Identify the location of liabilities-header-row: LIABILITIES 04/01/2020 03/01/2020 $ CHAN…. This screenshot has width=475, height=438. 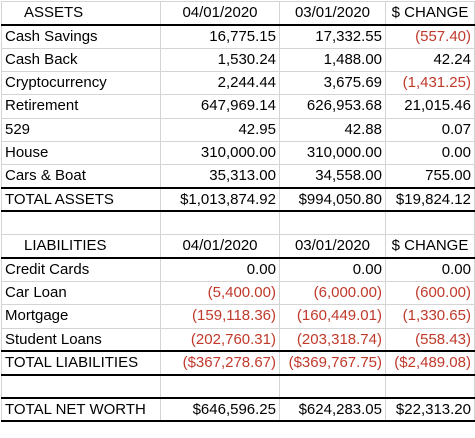
(238, 247).